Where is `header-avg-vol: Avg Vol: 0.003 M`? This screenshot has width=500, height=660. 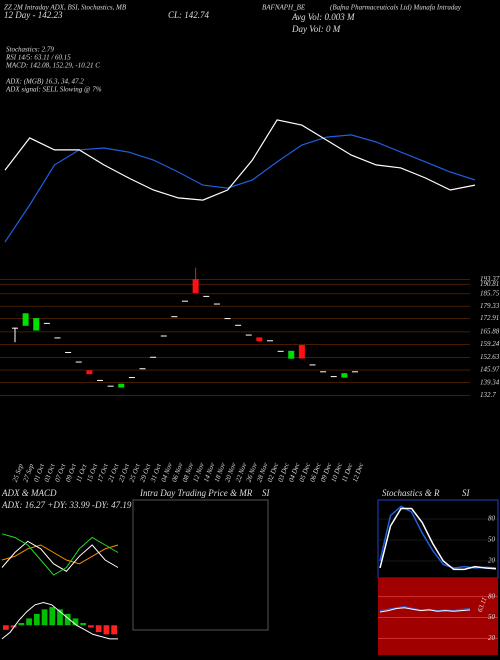 header-avg-vol: Avg Vol: 0.003 M is located at coordinates (323, 17).